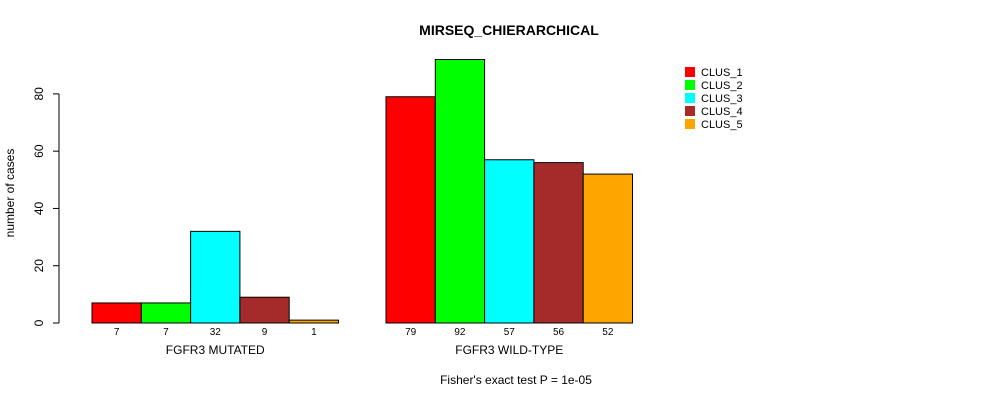  What do you see at coordinates (364, 350) in the screenshot?
I see `group-labels: FGFR3 MUTATED FGFR3 WILD-TYPE` at bounding box center [364, 350].